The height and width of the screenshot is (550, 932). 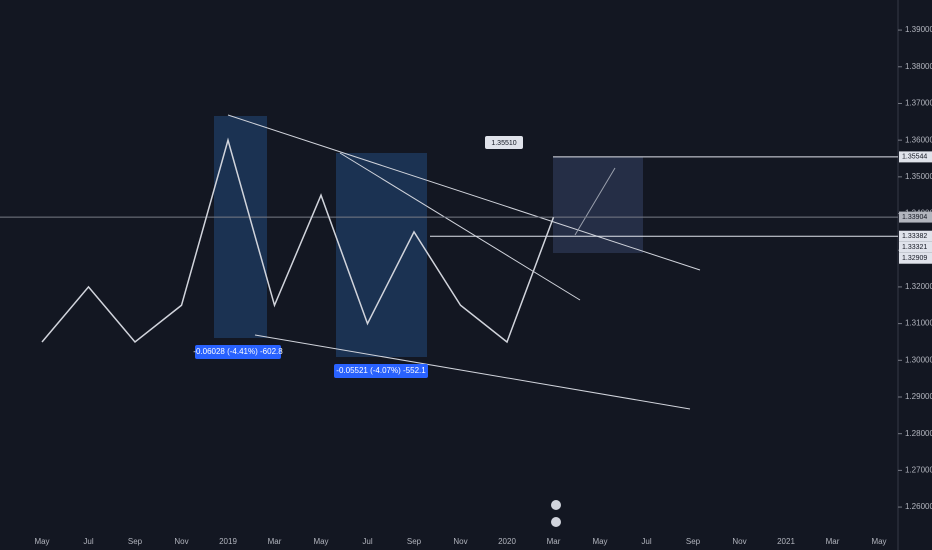 I want to click on price-label: 1.33382, so click(x=914, y=236).